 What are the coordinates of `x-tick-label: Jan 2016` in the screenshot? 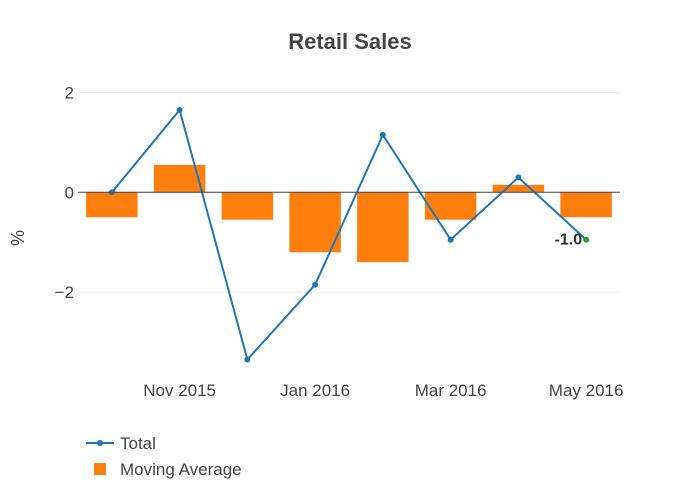 It's located at (315, 390).